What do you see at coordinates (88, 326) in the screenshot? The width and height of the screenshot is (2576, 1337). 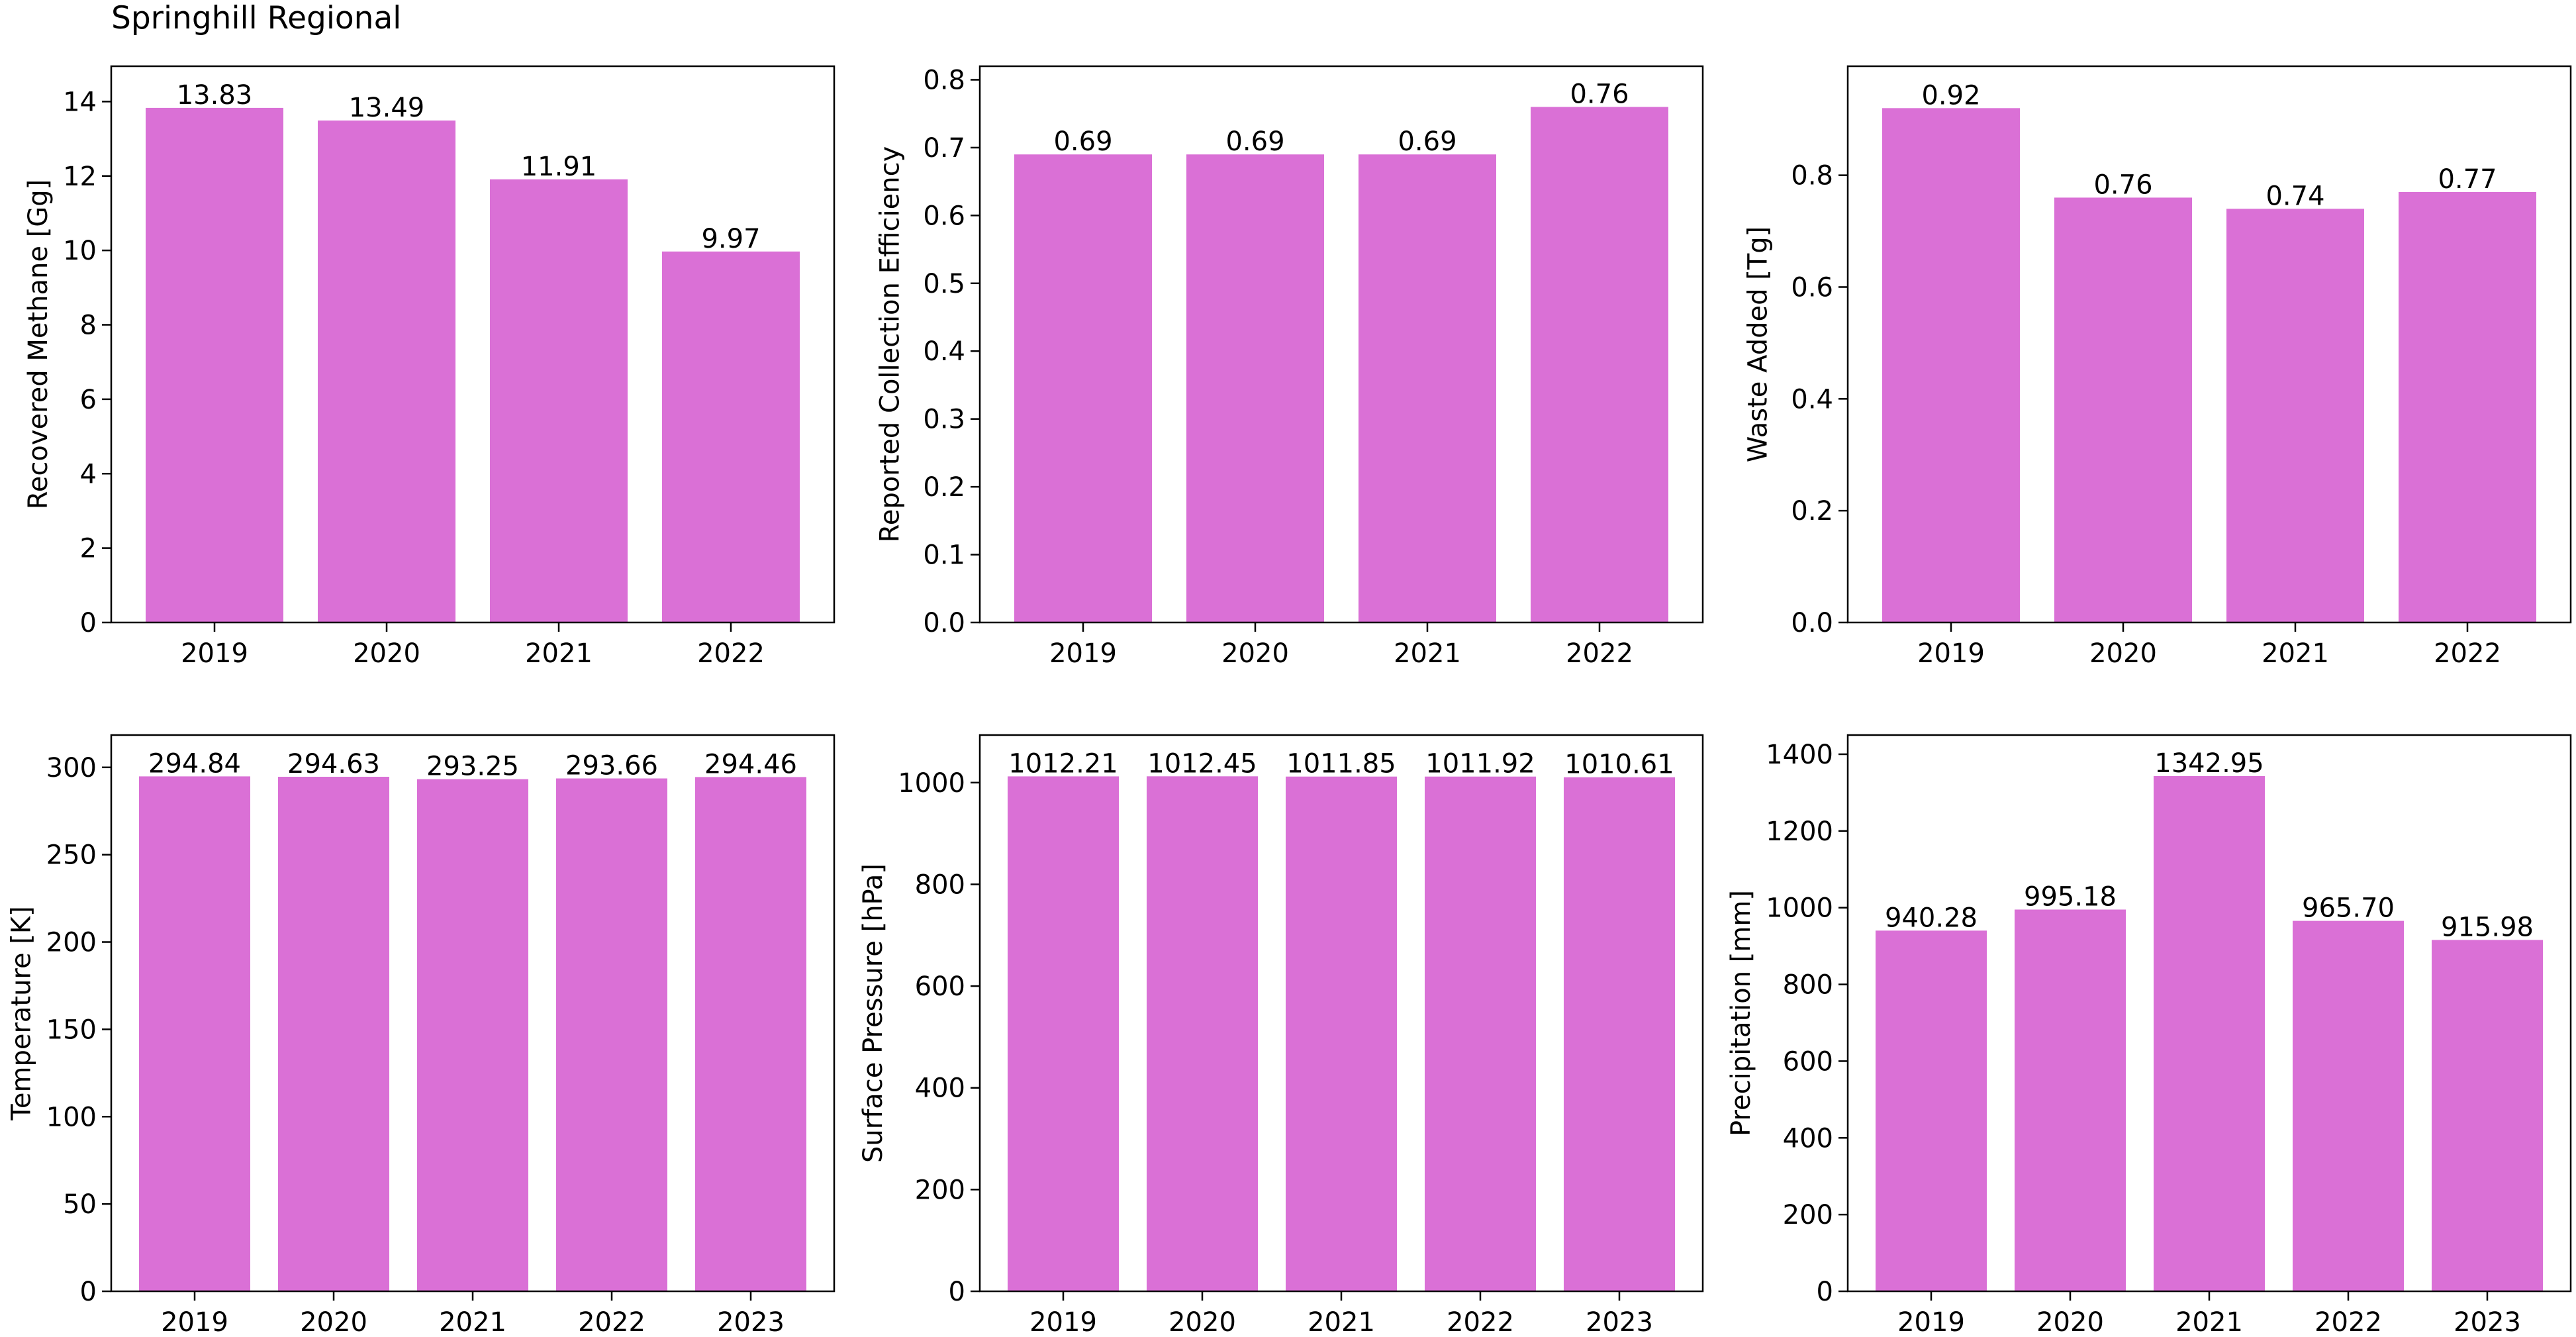 I see `y-tick-label: 8` at bounding box center [88, 326].